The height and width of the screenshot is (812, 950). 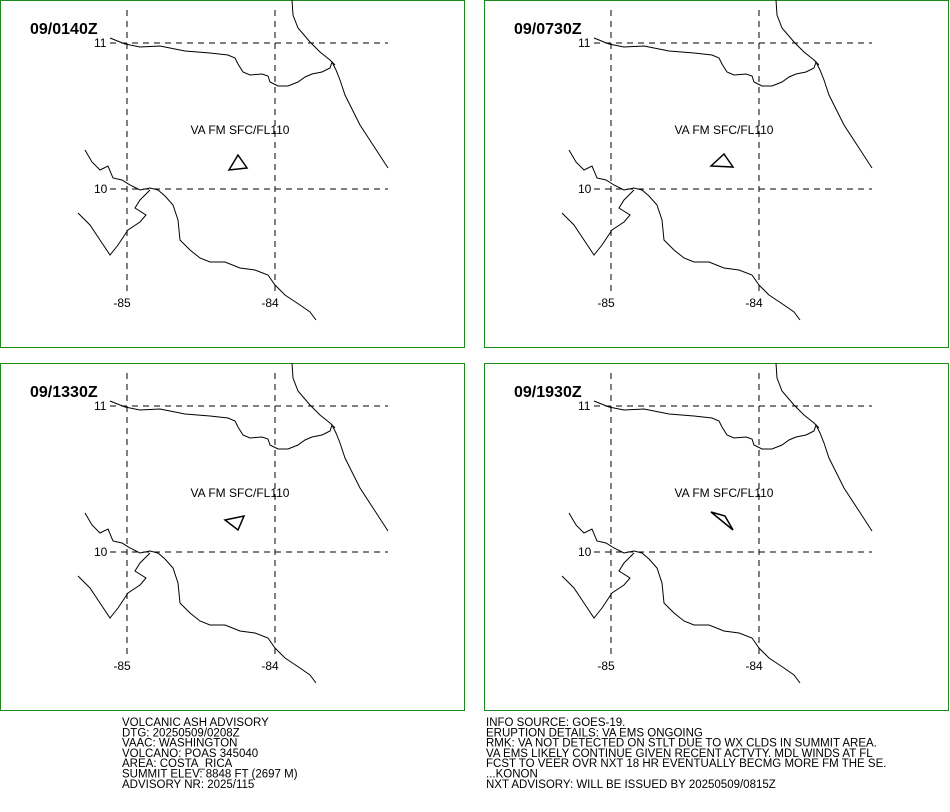 What do you see at coordinates (64, 29) in the screenshot?
I see `valid-time: 09/0140Z` at bounding box center [64, 29].